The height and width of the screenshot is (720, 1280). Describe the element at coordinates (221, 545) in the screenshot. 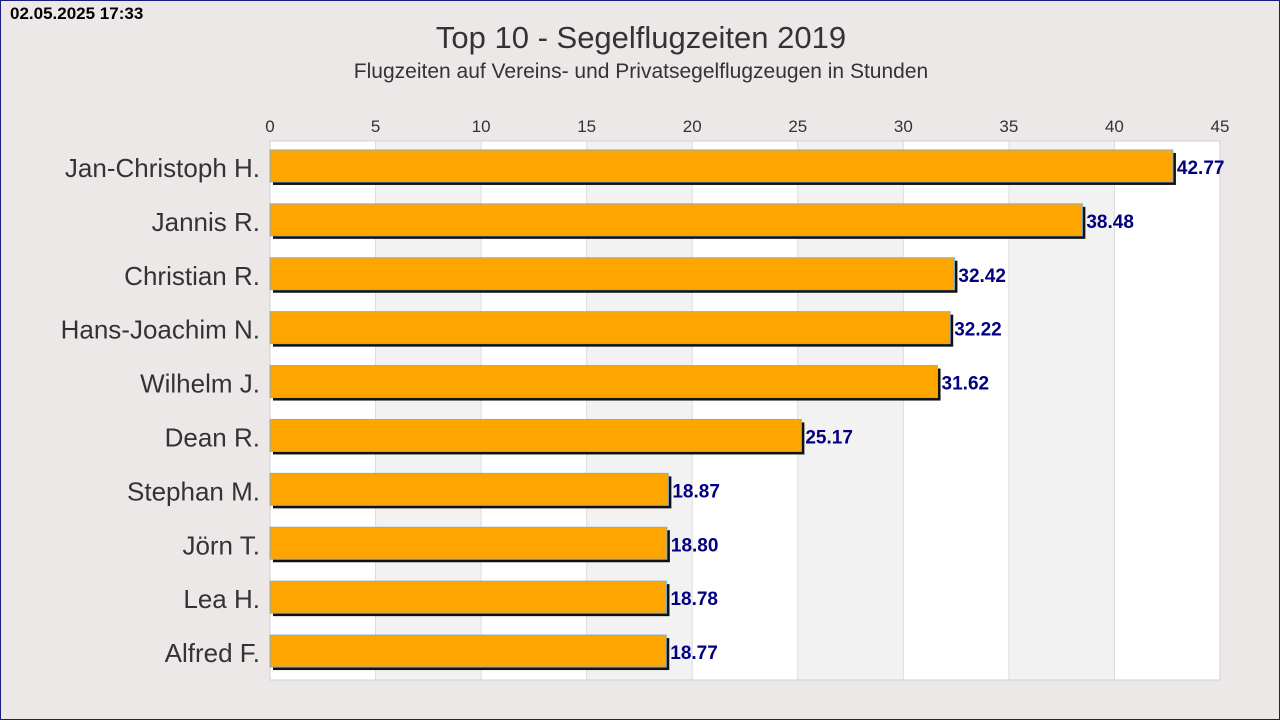

I see `category-label: Jörn T.` at that location.